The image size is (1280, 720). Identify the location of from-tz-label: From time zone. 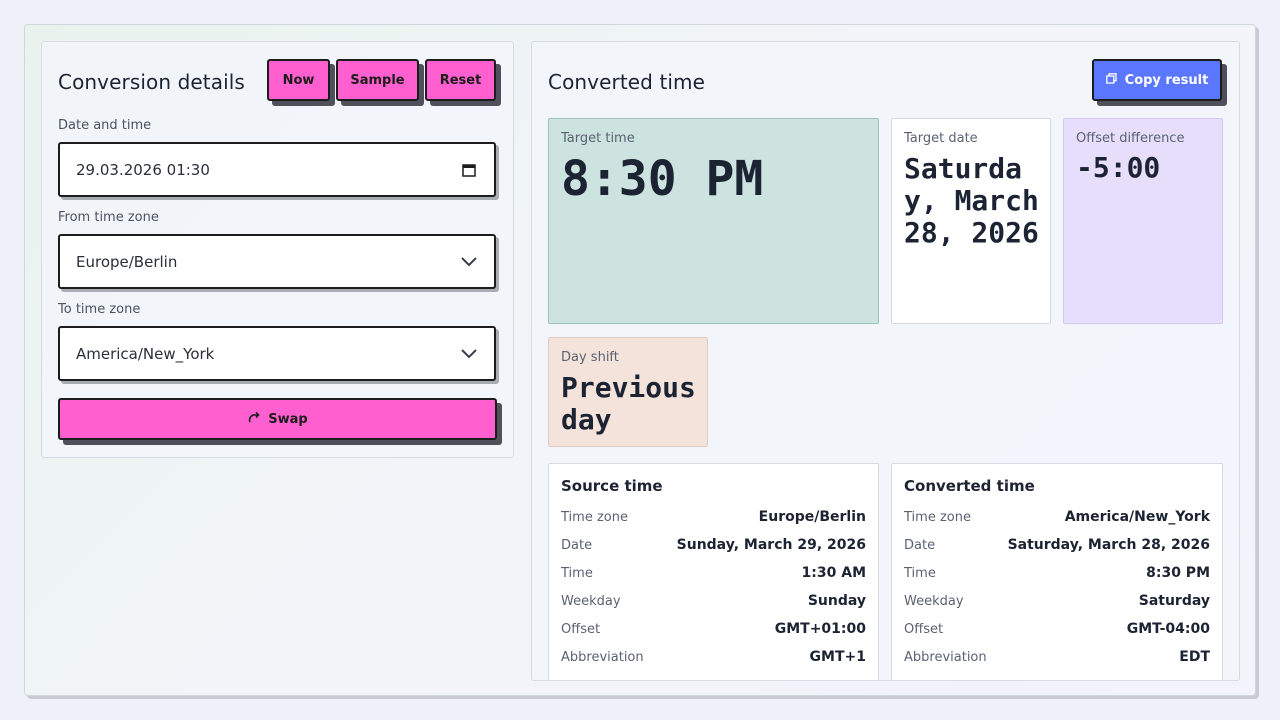
(108, 217).